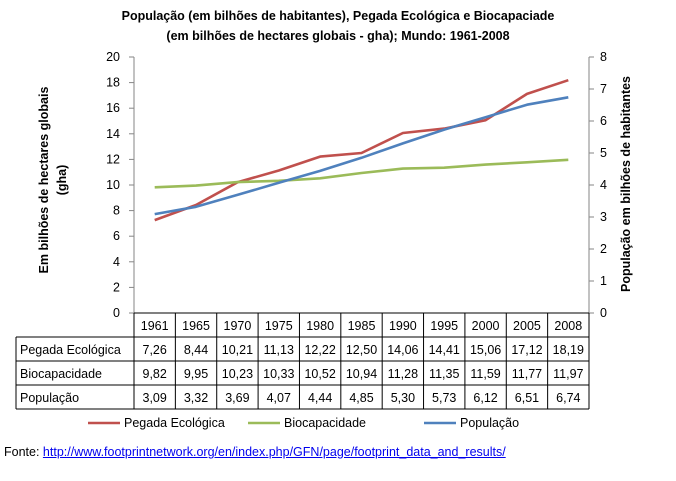 Image resolution: width=676 pixels, height=481 pixels. I want to click on table-row-label: Biocapacidade, so click(61, 374).